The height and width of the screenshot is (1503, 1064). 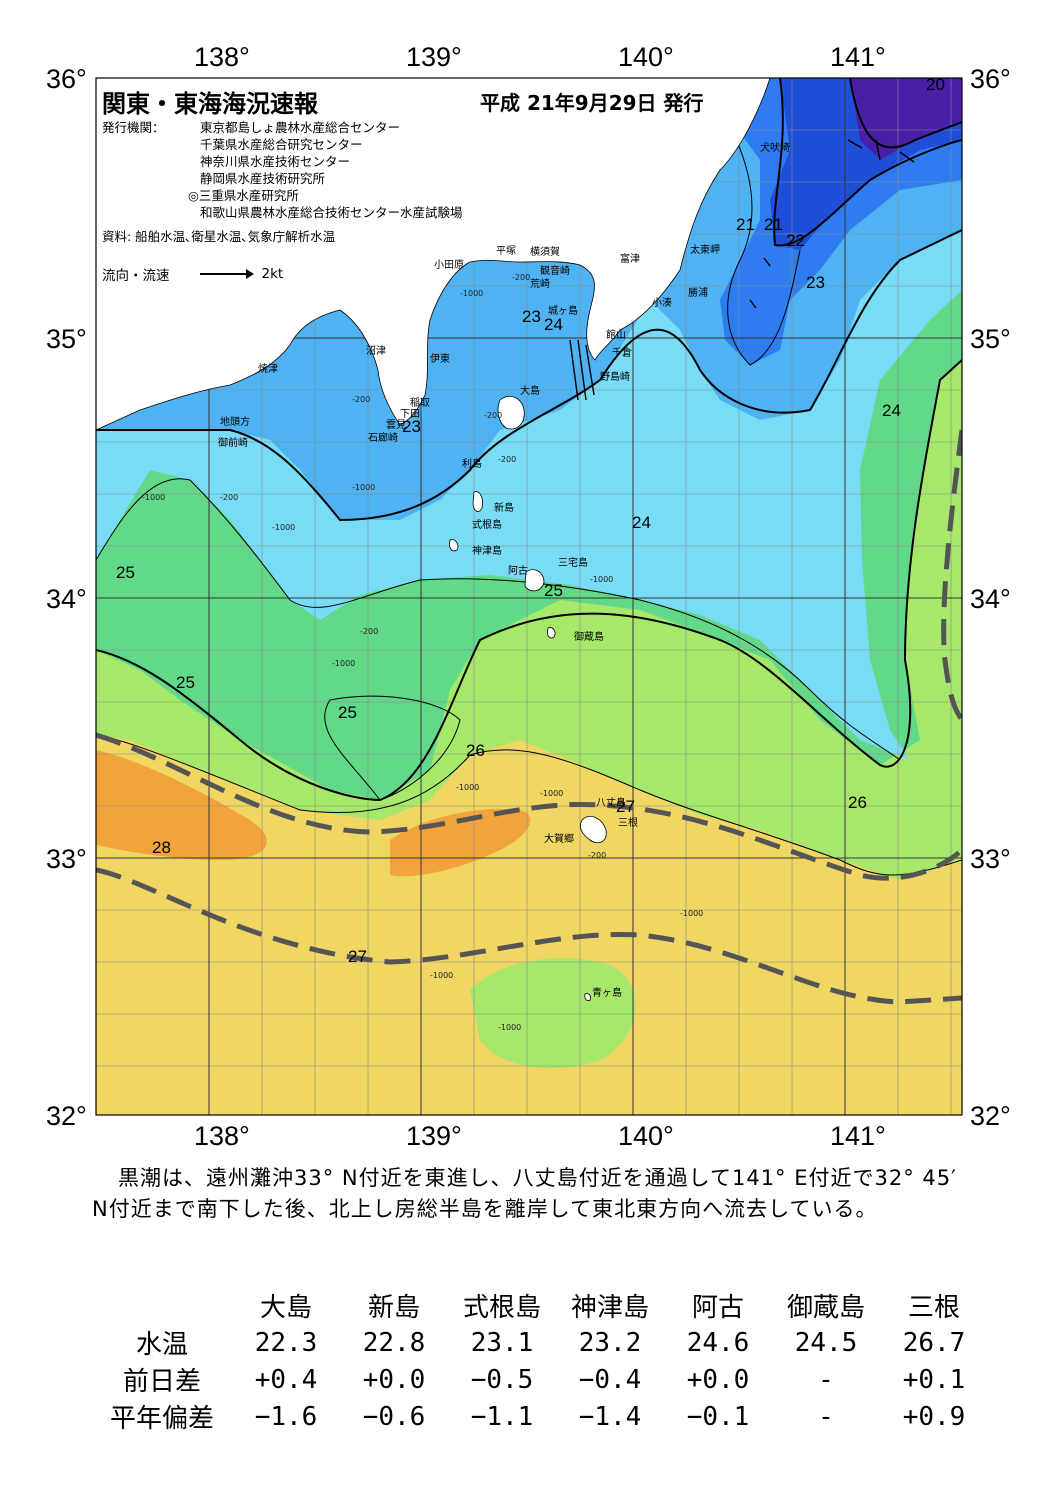 What do you see at coordinates (934, 1342) in the screenshot?
I see `table-cell: 26.7` at bounding box center [934, 1342].